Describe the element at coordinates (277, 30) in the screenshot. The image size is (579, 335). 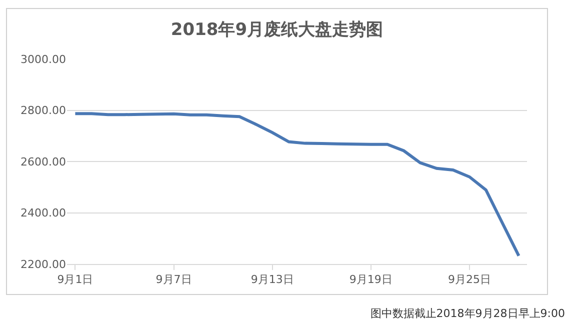
I see `chart-title: 2018年9月废纸大盘走势图` at that location.